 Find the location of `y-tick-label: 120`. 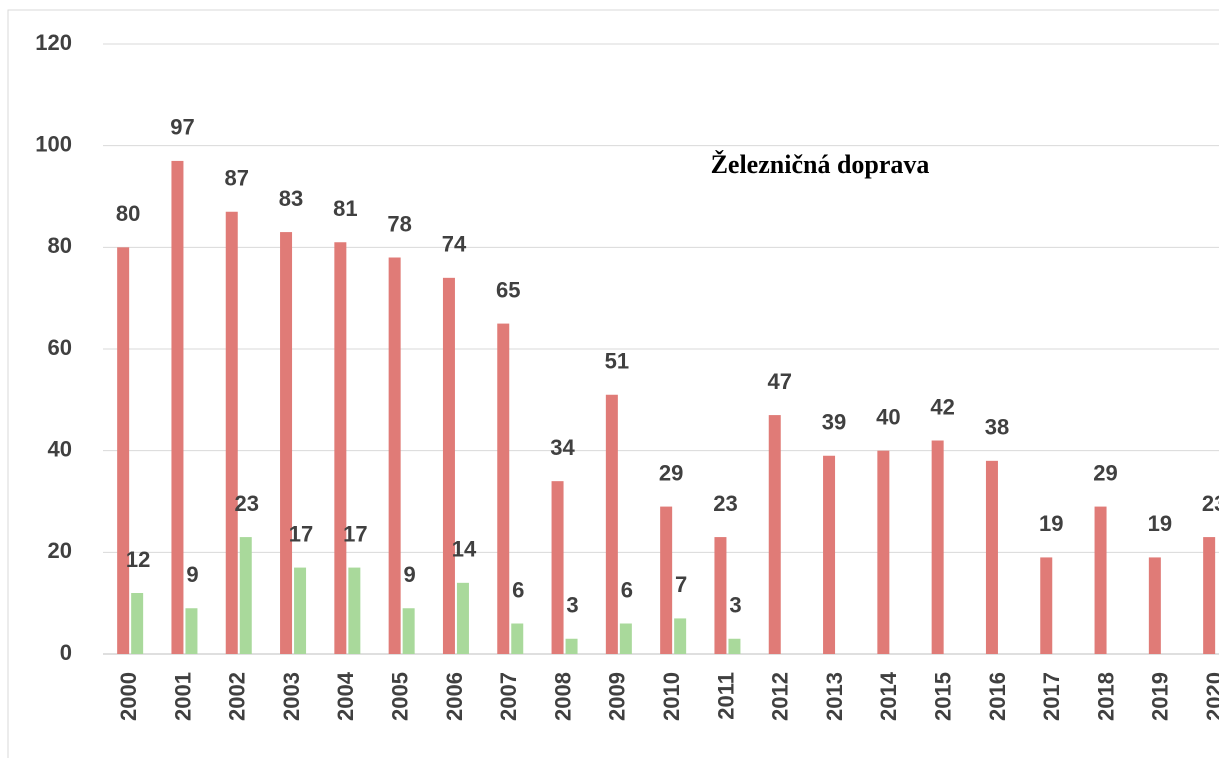

y-tick-label: 120 is located at coordinates (53, 42).